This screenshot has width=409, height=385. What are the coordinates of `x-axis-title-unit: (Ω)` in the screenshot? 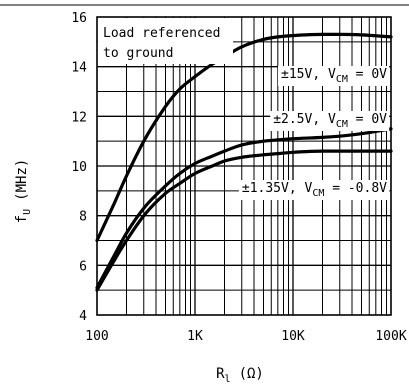 It's located at (251, 374).